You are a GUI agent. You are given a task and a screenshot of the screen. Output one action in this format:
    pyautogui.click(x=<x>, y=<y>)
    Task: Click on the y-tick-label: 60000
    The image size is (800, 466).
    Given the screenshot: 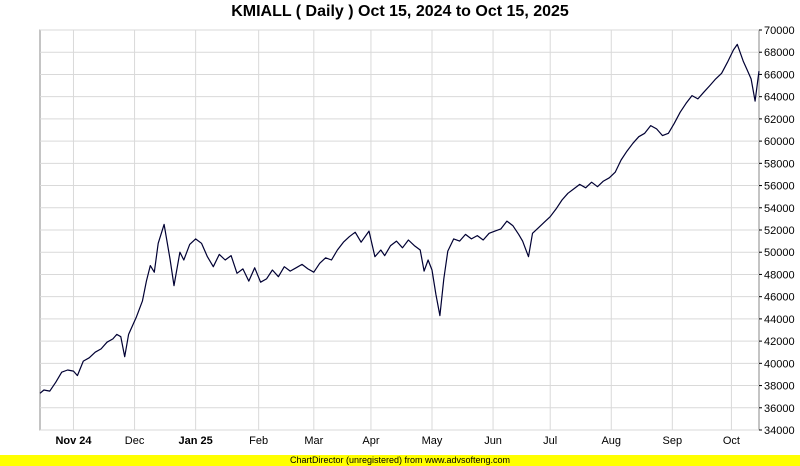 What is the action you would take?
    pyautogui.click(x=779, y=142)
    